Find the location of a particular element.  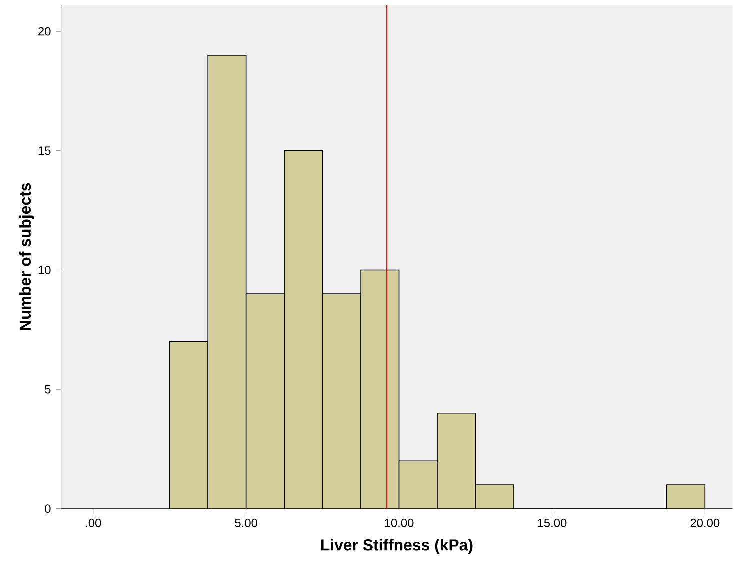

y-tick-label: 5 is located at coordinates (48, 389).